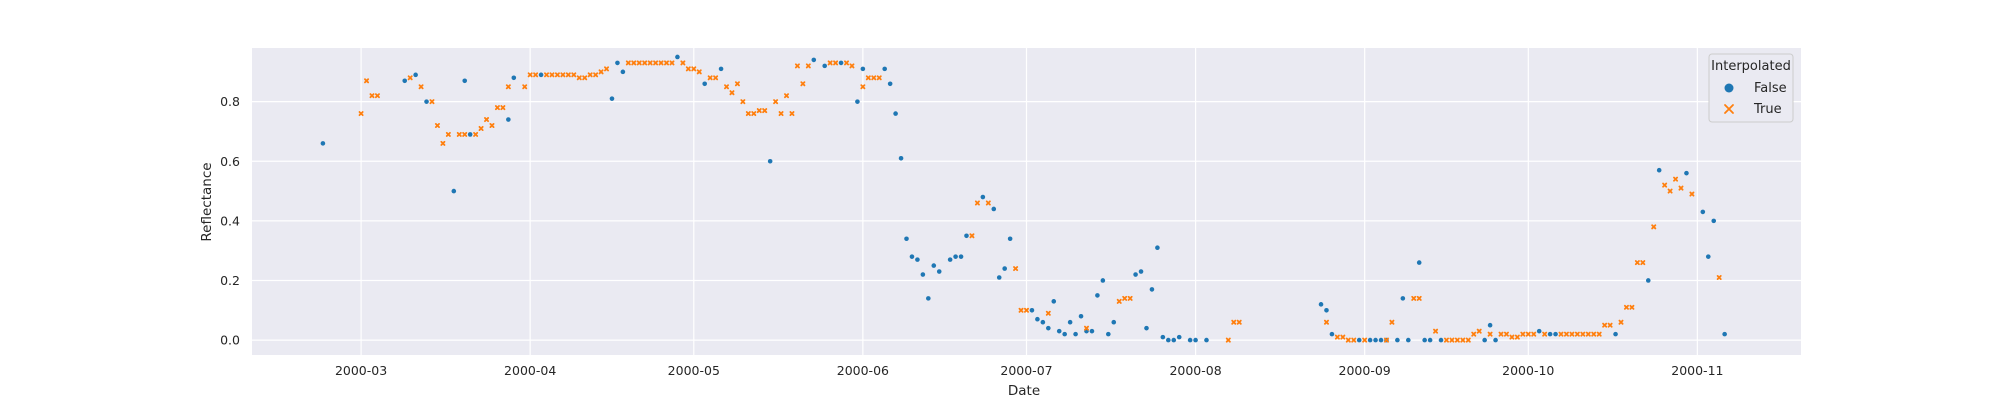  What do you see at coordinates (230, 220) in the screenshot?
I see `y-axis-ticks: 0.0 0.2 0.4 0.6 0.8` at bounding box center [230, 220].